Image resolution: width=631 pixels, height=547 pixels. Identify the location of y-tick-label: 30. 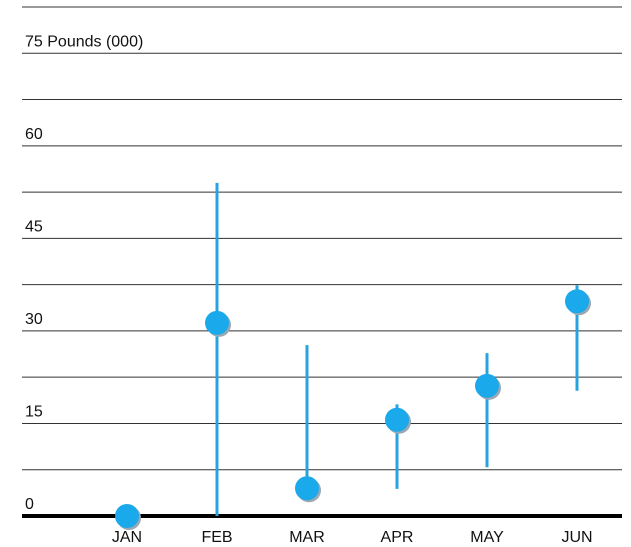
(34, 319).